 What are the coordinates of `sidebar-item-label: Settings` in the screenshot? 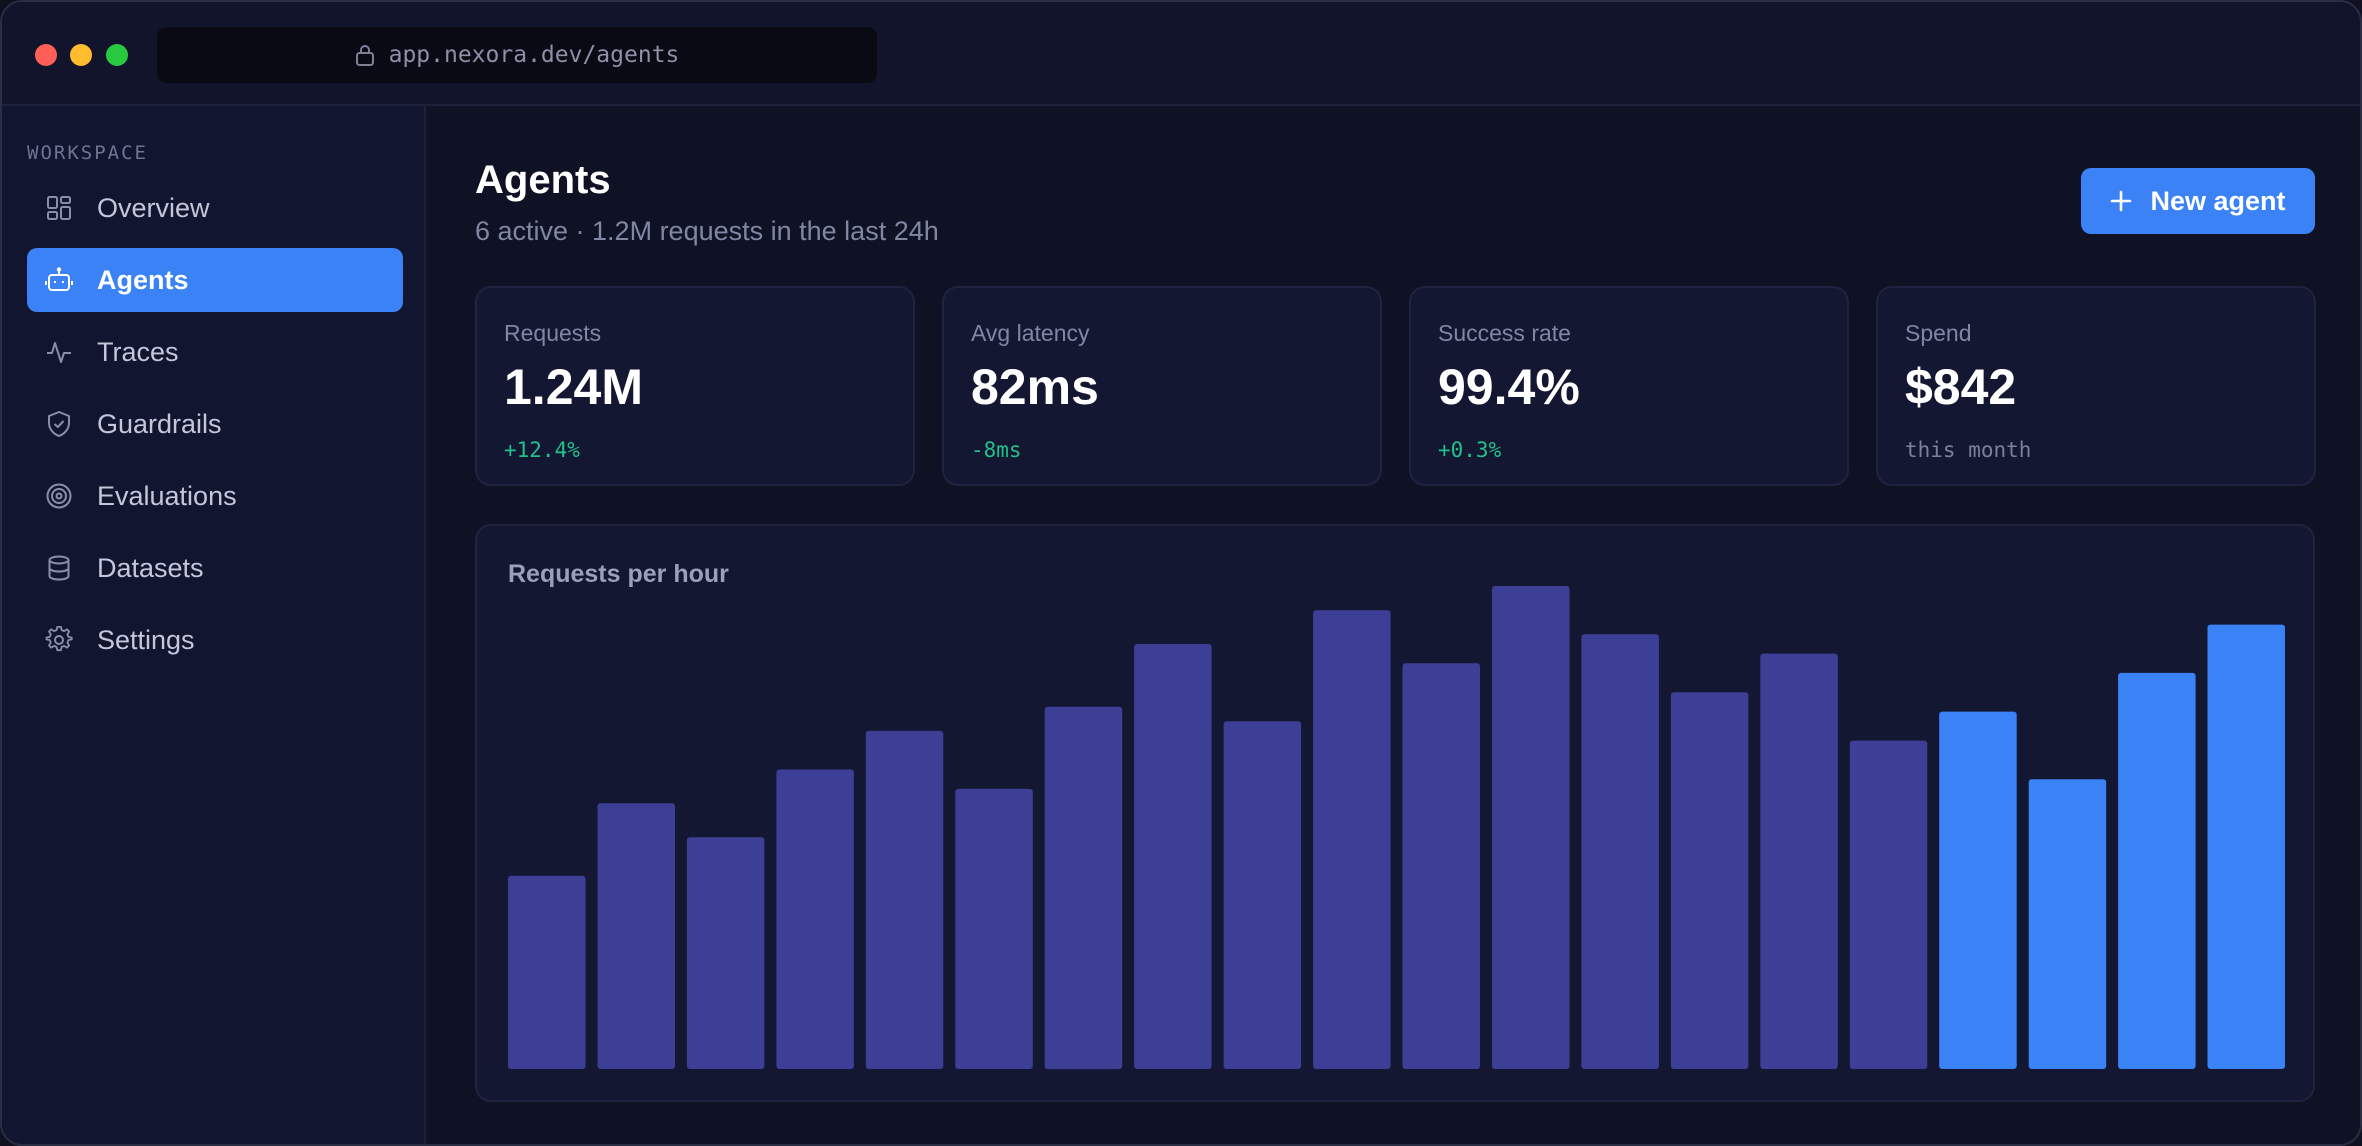 It's located at (146, 639).